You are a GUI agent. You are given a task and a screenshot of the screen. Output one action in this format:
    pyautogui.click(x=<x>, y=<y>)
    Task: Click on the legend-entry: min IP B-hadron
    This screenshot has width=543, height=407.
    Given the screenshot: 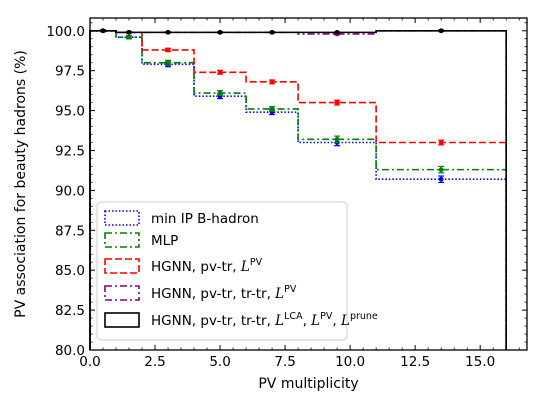 What is the action you would take?
    pyautogui.click(x=181, y=218)
    